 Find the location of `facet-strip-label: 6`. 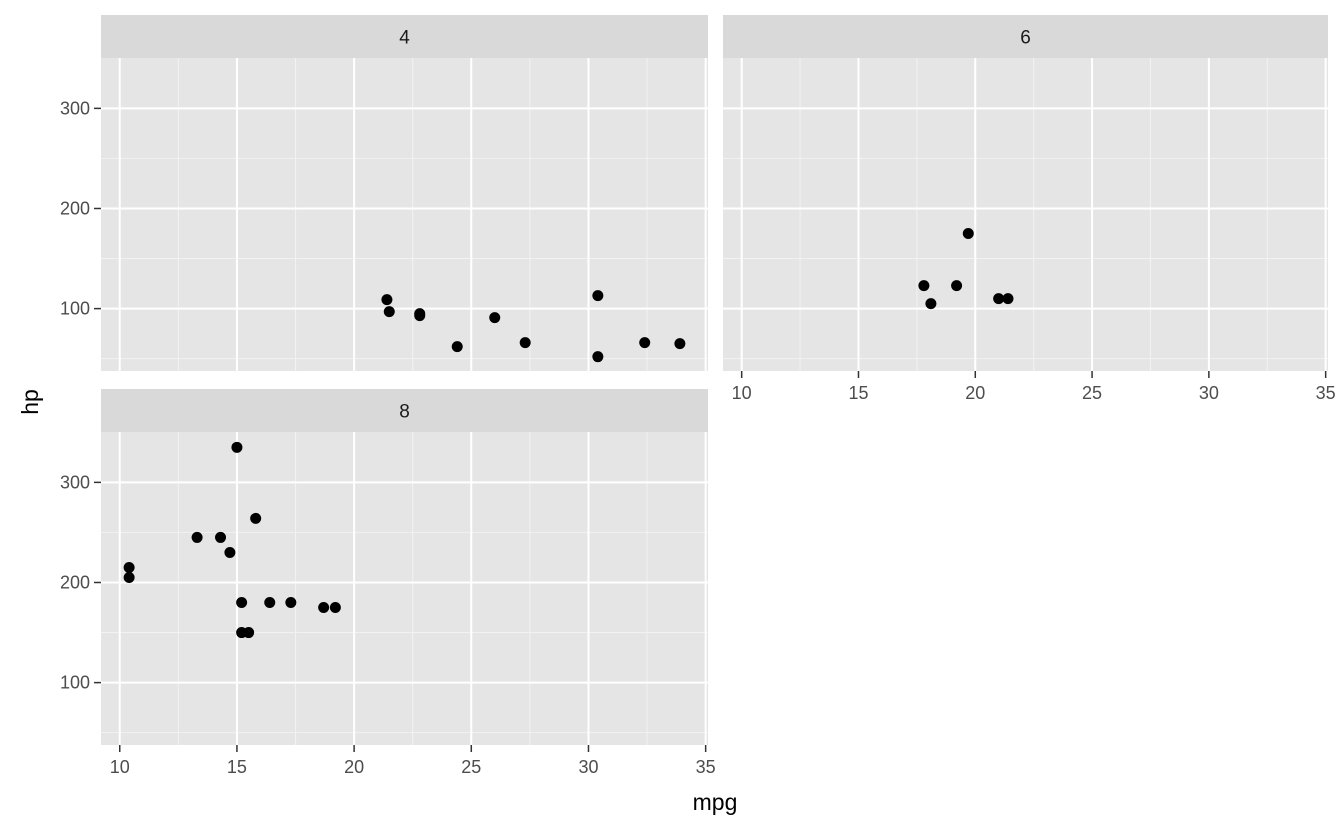

facet-strip-label: 6 is located at coordinates (1025, 38).